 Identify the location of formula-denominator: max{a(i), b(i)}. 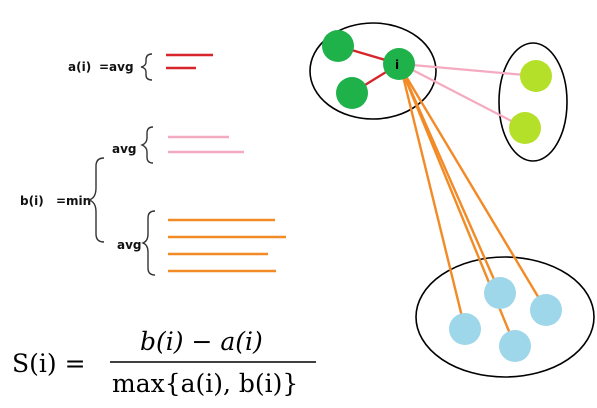
(205, 383).